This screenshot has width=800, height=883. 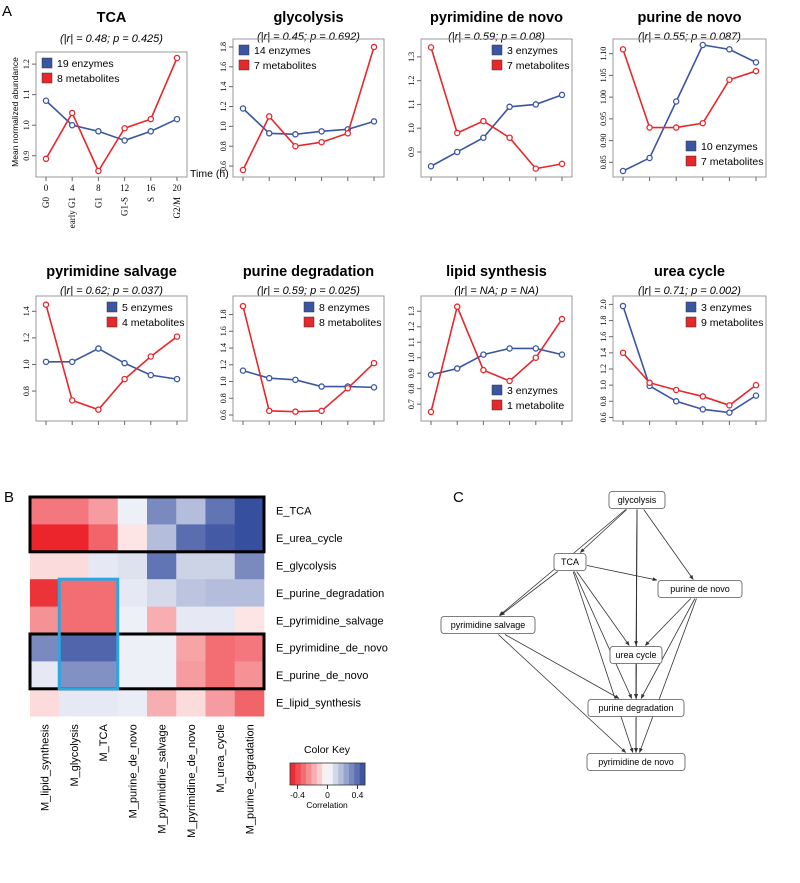 What do you see at coordinates (72, 212) in the screenshot?
I see `phase-tick-label: early G1` at bounding box center [72, 212].